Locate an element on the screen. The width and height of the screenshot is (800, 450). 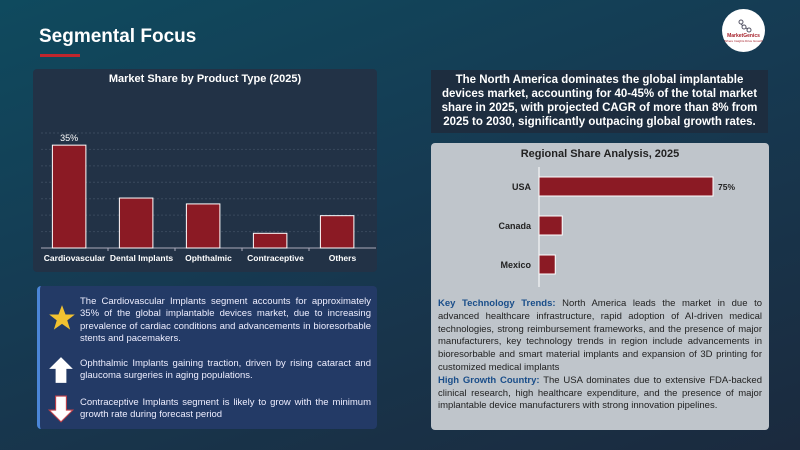
category-label: Mexico is located at coordinates (515, 265).